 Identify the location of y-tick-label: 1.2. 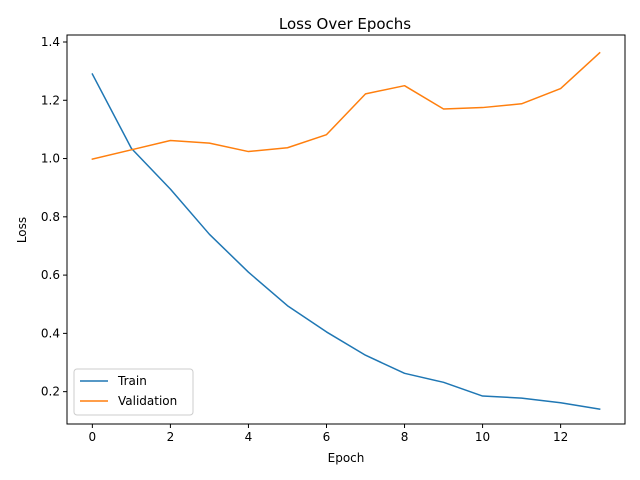
(50, 100).